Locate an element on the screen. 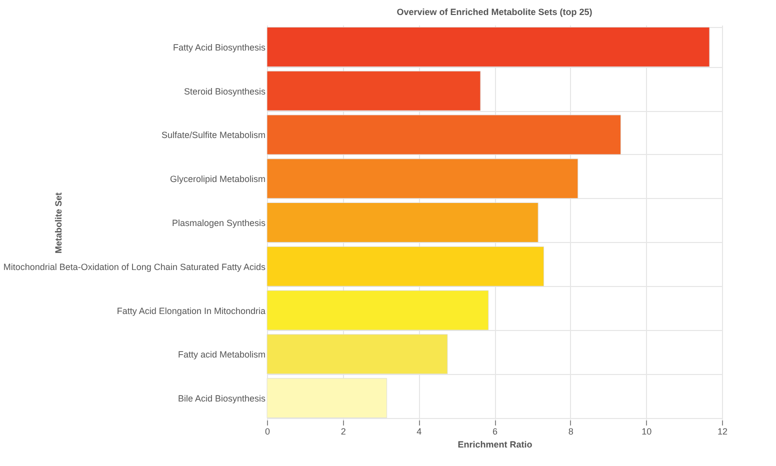 Image resolution: width=776 pixels, height=466 pixels. y-tick-label: Sulfate/Sulfite Metabolism is located at coordinates (213, 135).